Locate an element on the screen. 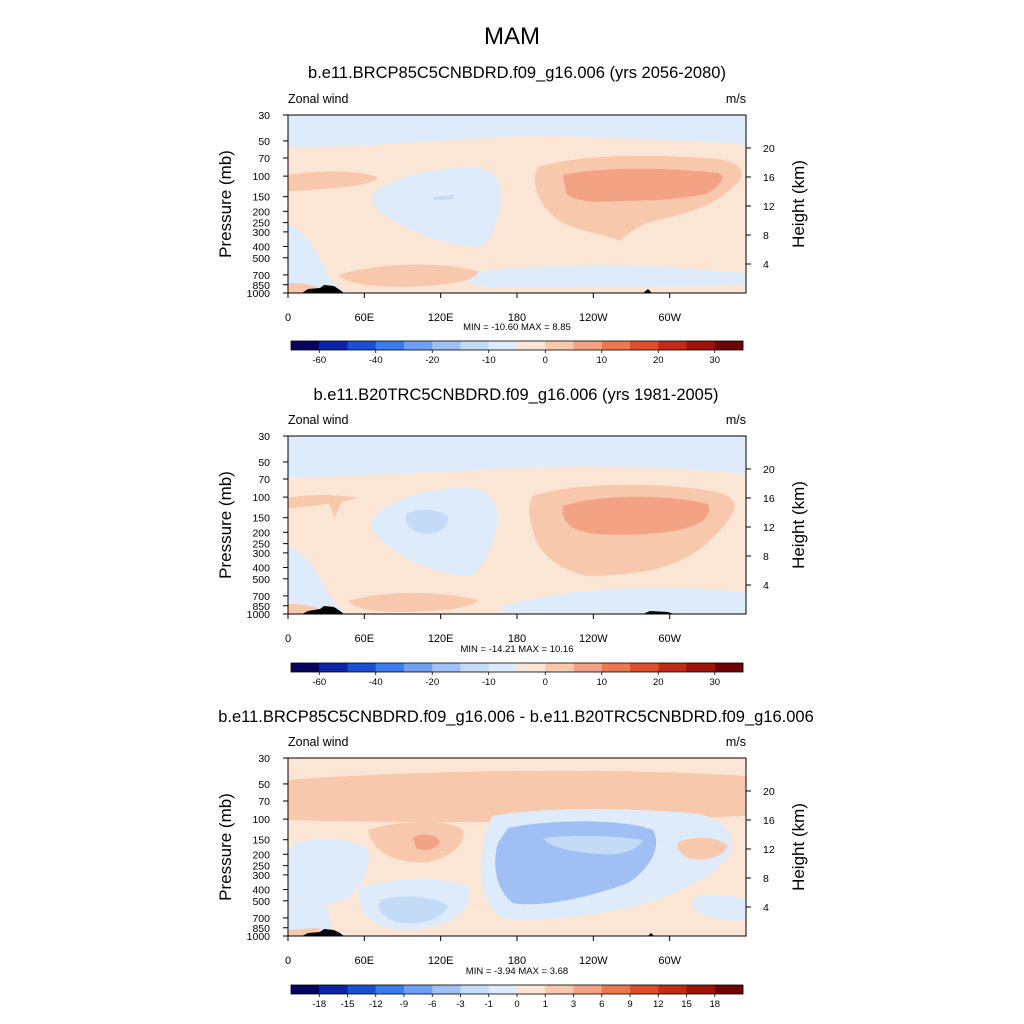  panel-2-variable-label: Zonal wind is located at coordinates (318, 420).